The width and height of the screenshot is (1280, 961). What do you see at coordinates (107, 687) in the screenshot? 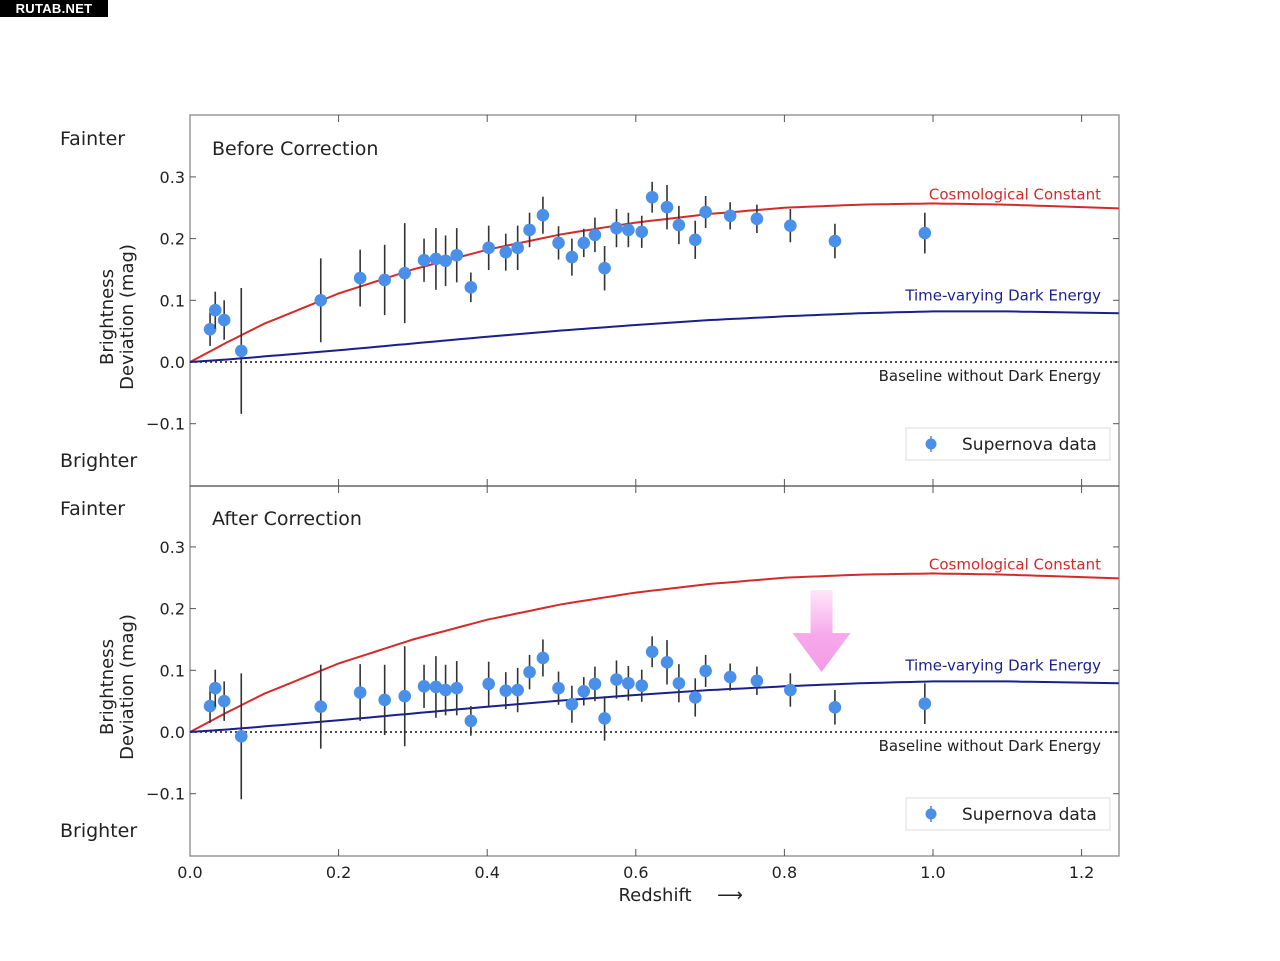
I see `y-axis-title-line1: Brightness` at bounding box center [107, 687].